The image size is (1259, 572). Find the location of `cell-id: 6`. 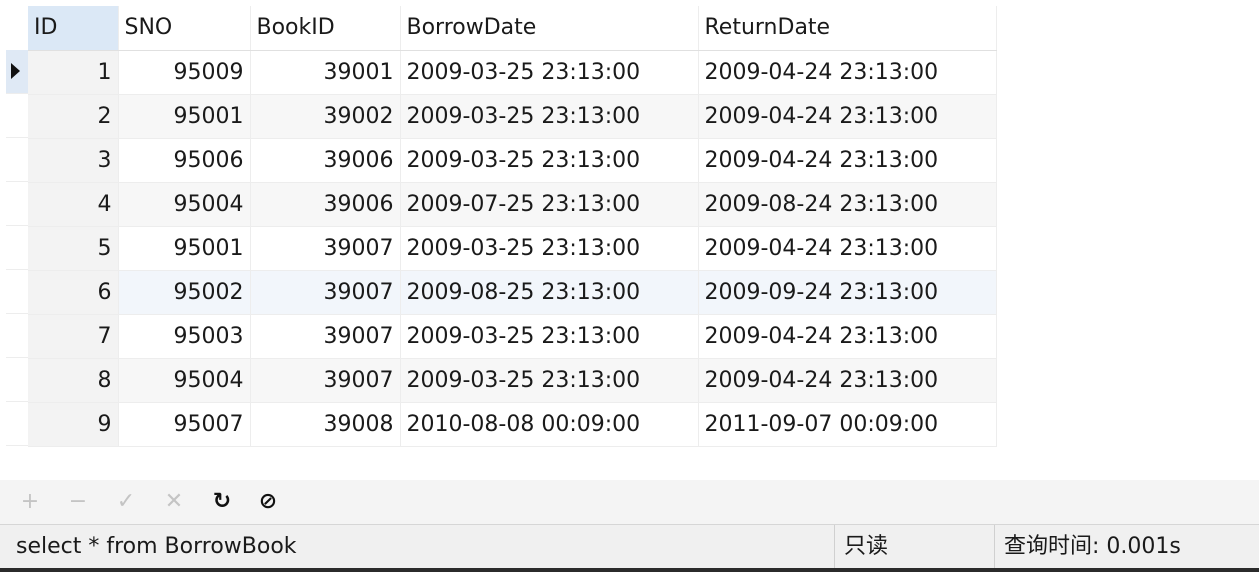

cell-id: 6 is located at coordinates (73, 292).